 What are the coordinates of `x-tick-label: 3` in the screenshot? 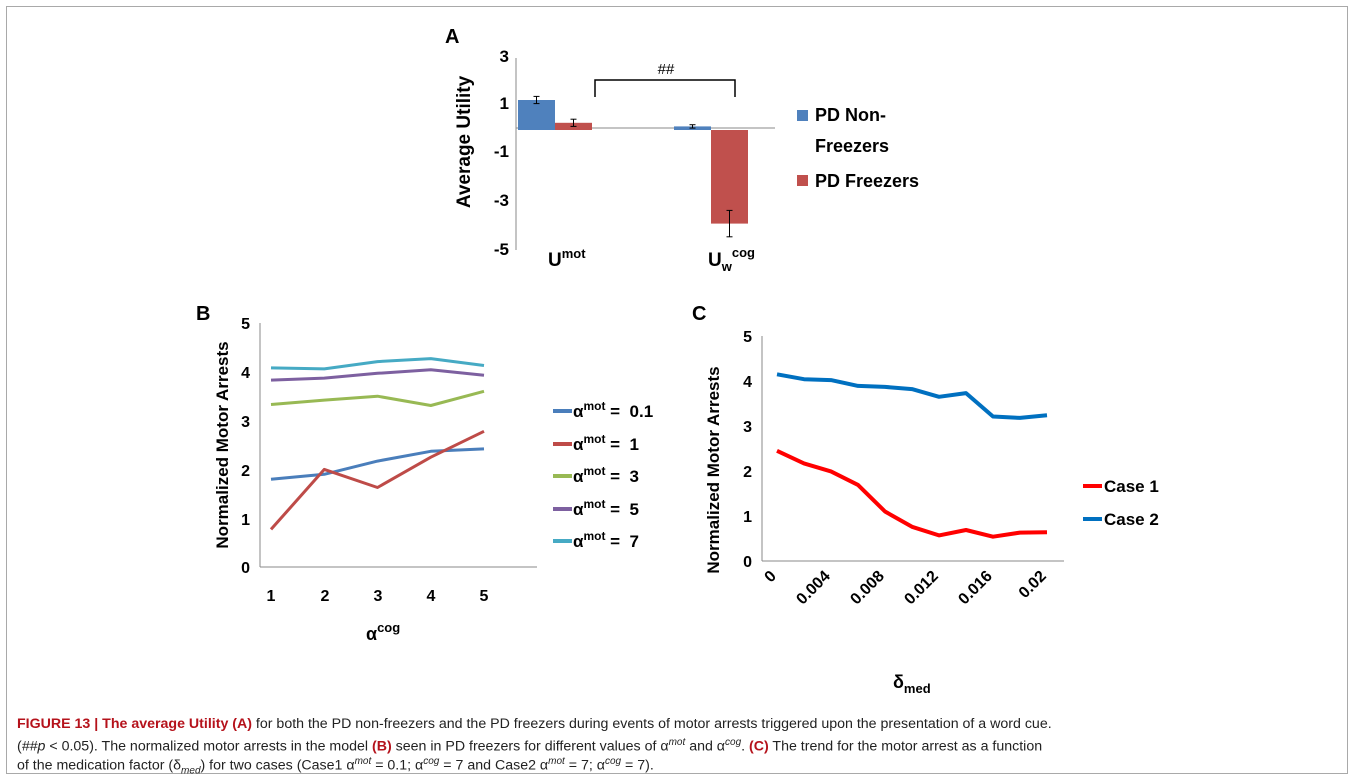 It's located at (378, 596).